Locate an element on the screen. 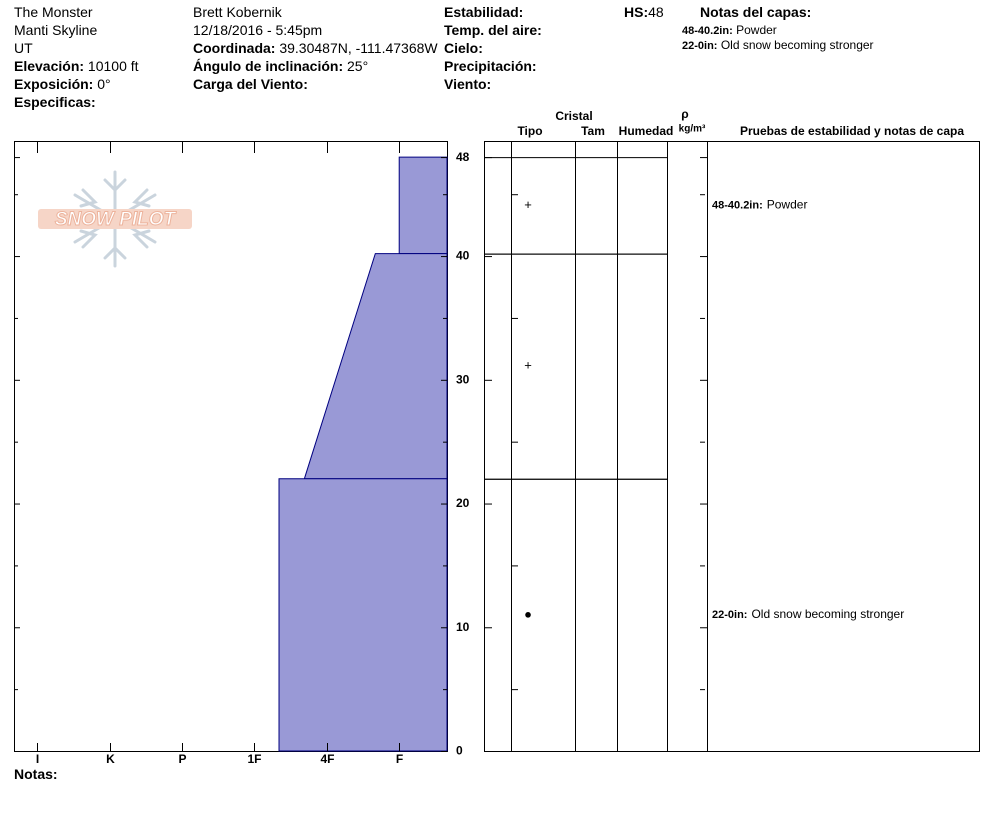  x-tick-label: F is located at coordinates (399, 759).